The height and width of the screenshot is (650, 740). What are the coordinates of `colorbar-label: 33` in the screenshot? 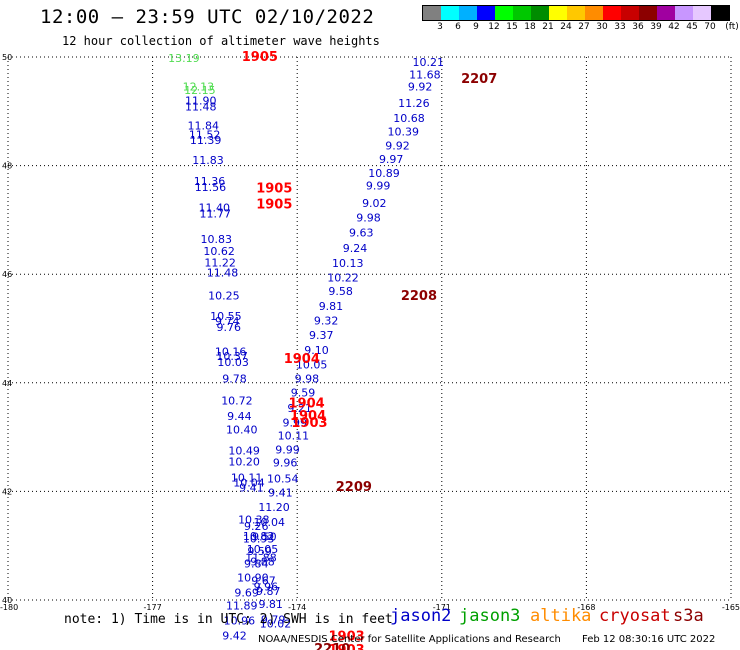 It's located at (620, 27).